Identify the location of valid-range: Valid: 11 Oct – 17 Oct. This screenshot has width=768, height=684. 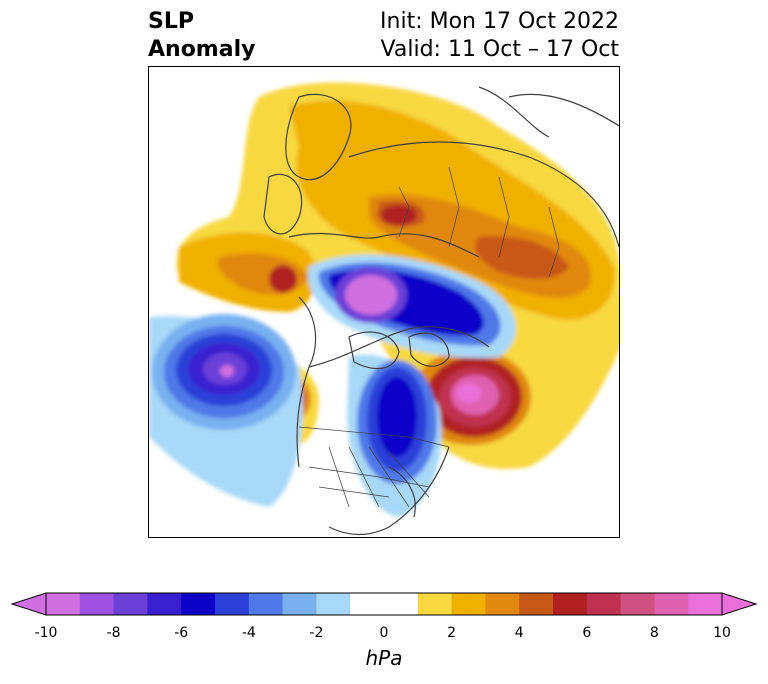
(499, 49).